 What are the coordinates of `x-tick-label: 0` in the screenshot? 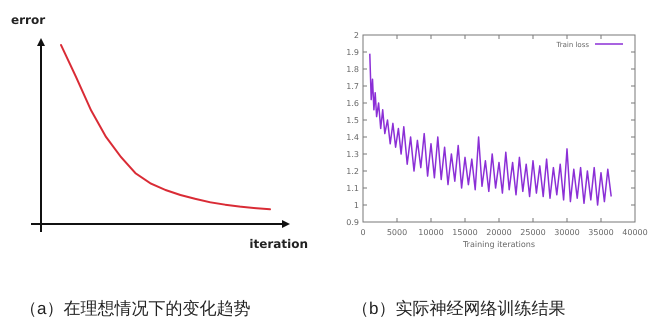 It's located at (363, 232).